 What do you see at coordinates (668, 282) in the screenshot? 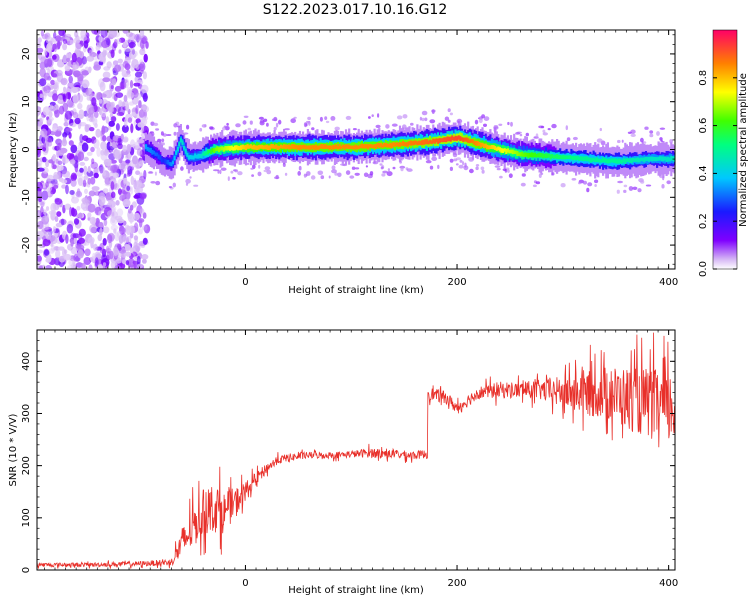
I see `spectrogram-xtick-label: 400` at bounding box center [668, 282].